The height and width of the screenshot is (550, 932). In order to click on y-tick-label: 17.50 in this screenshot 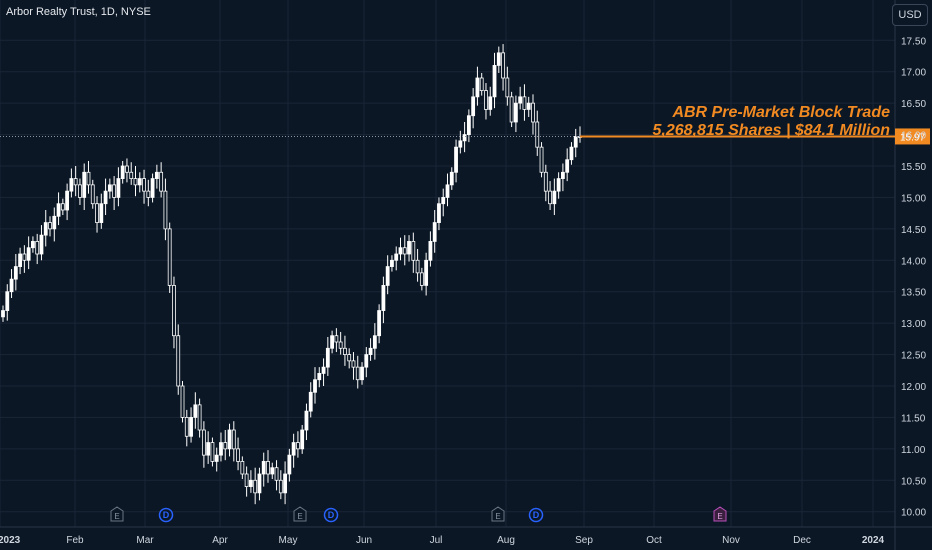, I will do `click(913, 41)`.